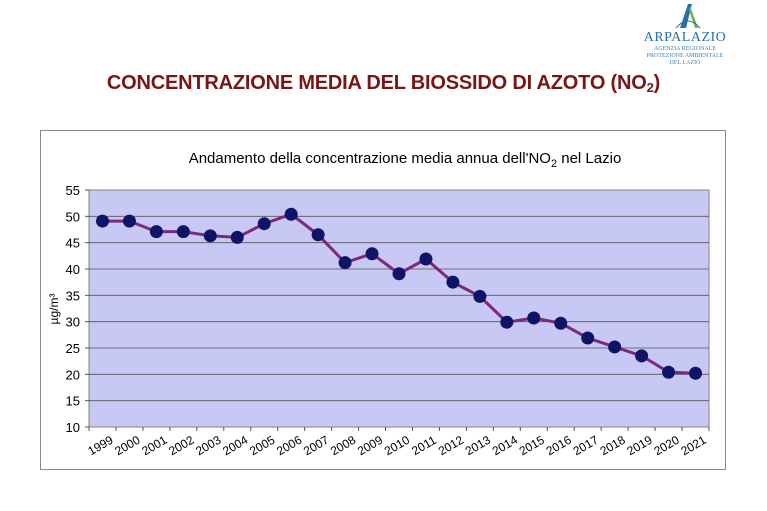 Image resolution: width=767 pixels, height=511 pixels. Describe the element at coordinates (370, 446) in the screenshot. I see `x-tick-label: 2009` at that location.